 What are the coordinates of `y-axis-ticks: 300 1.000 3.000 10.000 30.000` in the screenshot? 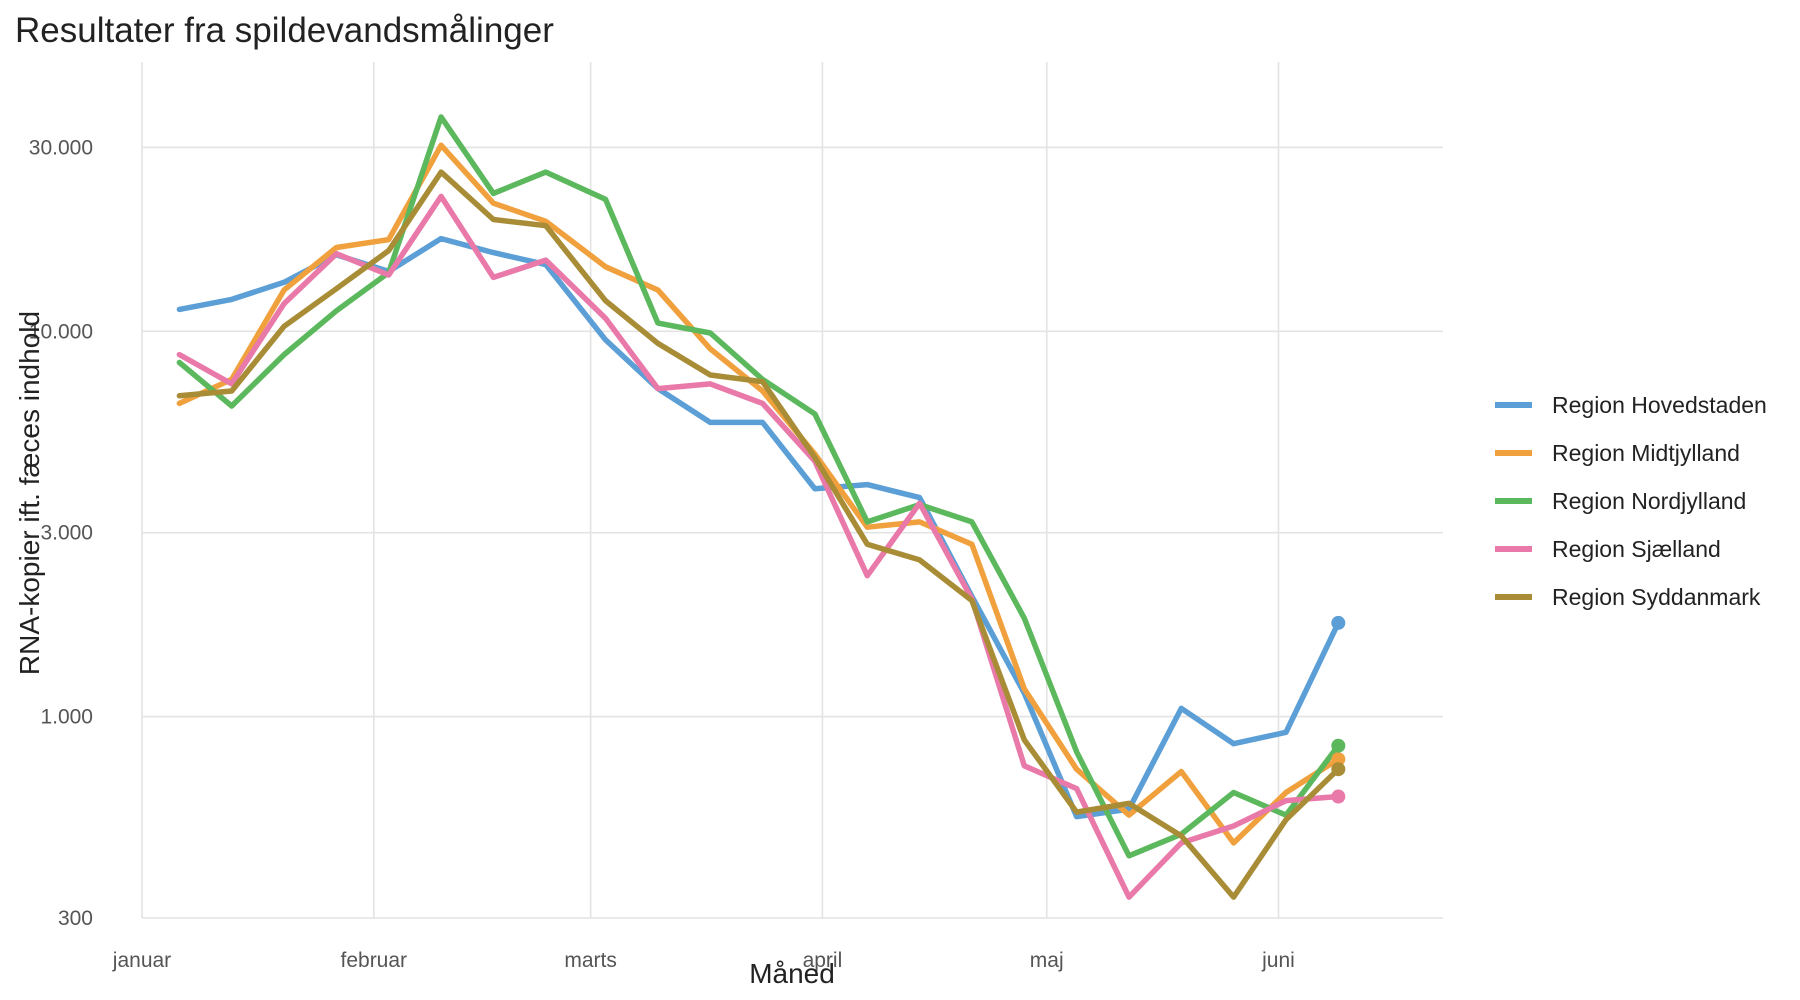 It's located at (61, 533).